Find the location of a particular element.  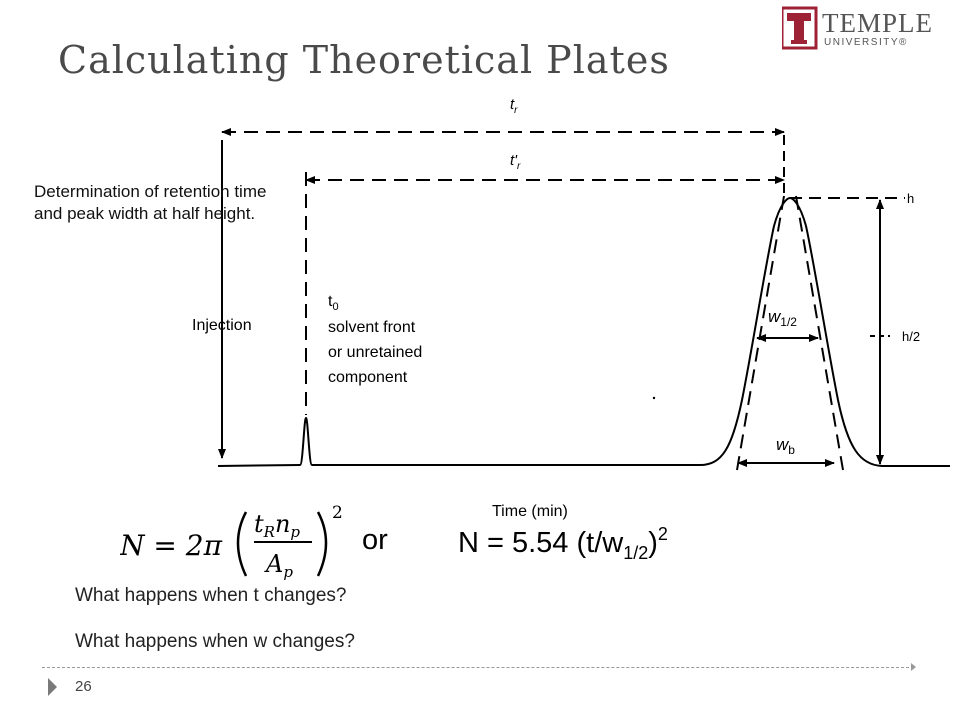

logo-wordmark: TEMPLE is located at coordinates (877, 23).